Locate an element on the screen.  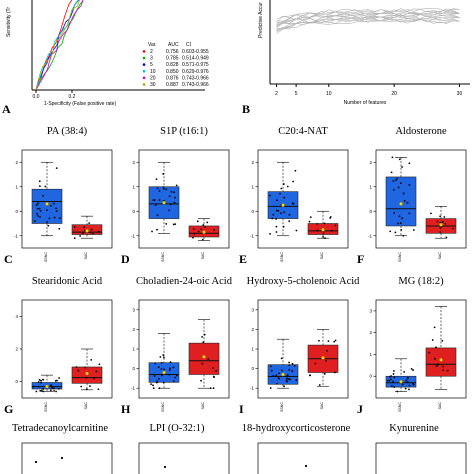
boxplot-panel: C20:4-NAT -1 0 1 2 SSNC SAC is located at coordinates (299, 194).